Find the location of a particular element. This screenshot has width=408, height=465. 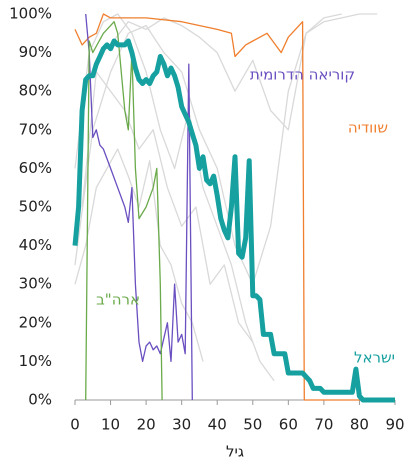

x-tick-label: 50 is located at coordinates (252, 425).